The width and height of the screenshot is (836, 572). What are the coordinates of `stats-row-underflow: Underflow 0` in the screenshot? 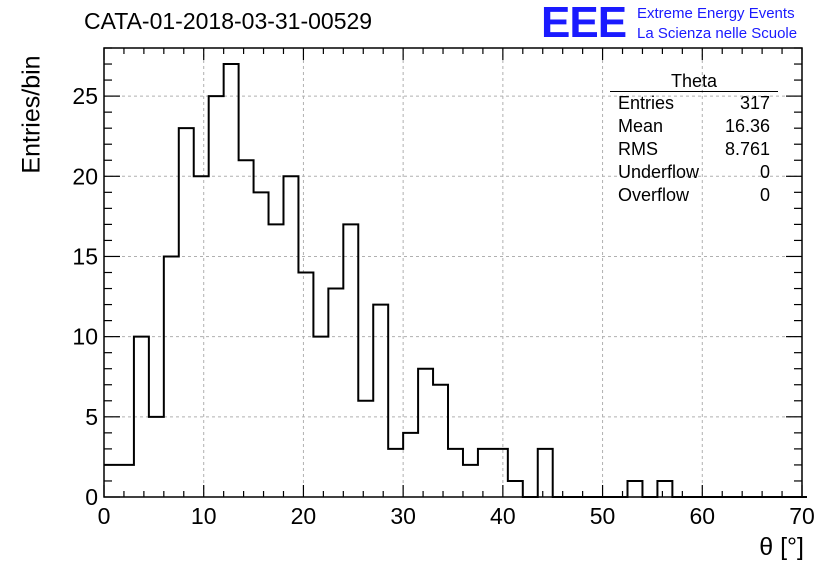 It's located at (694, 172).